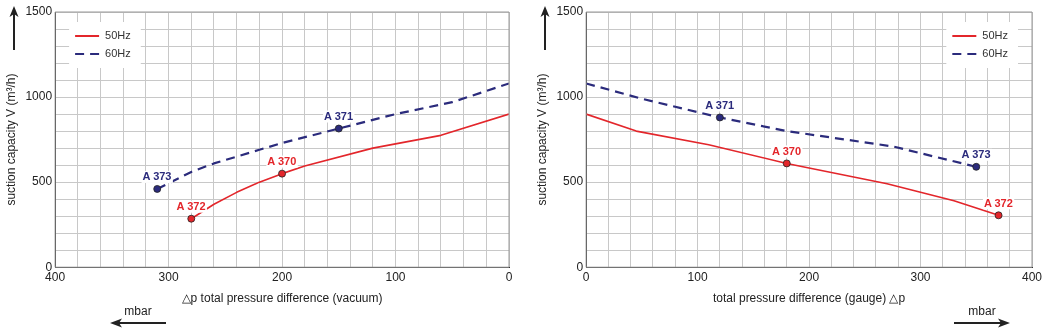 This screenshot has width=1063, height=334. I want to click on x-tick-label: 400, so click(1032, 276).